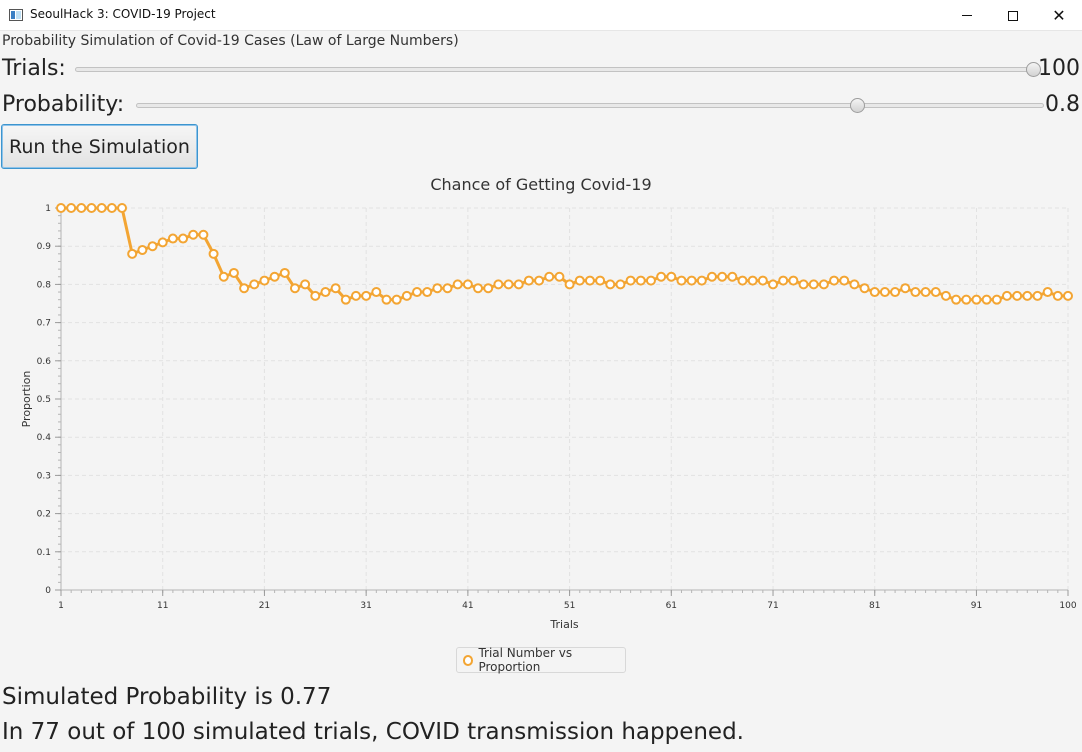 The width and height of the screenshot is (1082, 752). I want to click on maximize-button, so click(1013, 15).